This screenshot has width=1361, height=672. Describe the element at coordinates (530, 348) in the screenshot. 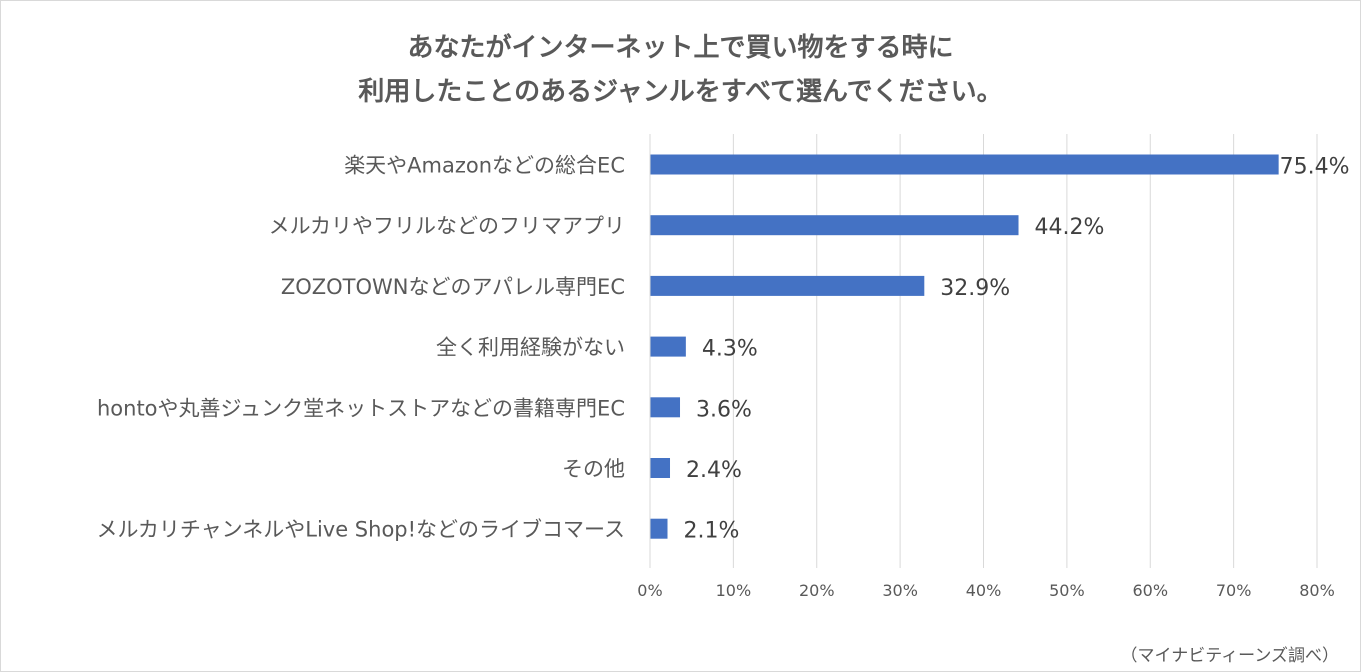

I see `category-label: 全く利用経験がない` at that location.